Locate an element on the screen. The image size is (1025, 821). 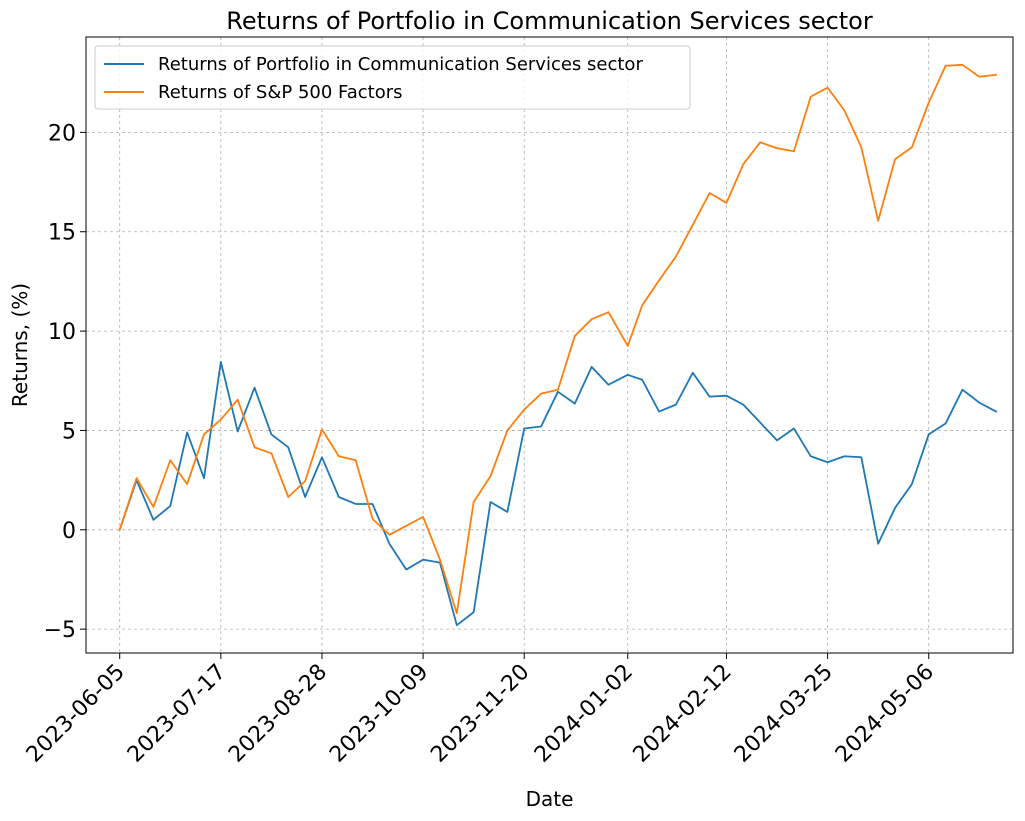
y-tick-label: 15 is located at coordinates (62, 233).